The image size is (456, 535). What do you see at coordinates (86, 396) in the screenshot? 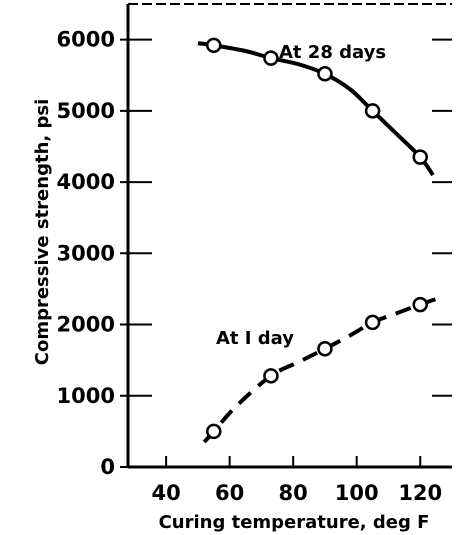
I see `y-tick-label-1000: 1000` at bounding box center [86, 396].